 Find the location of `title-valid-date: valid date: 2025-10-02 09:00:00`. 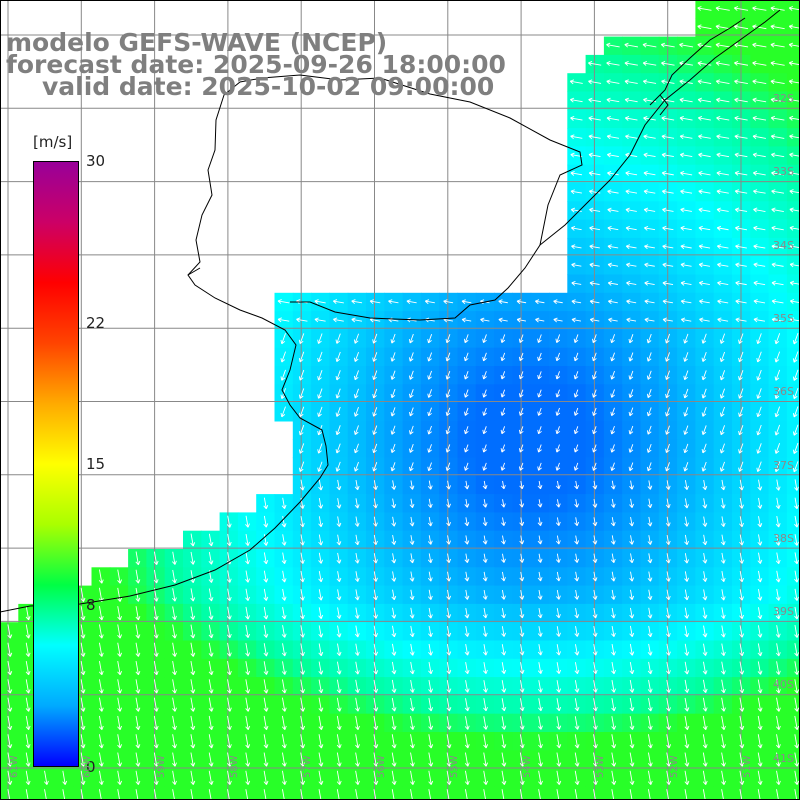

title-valid-date: valid date: 2025-10-02 09:00:00 is located at coordinates (268, 86).